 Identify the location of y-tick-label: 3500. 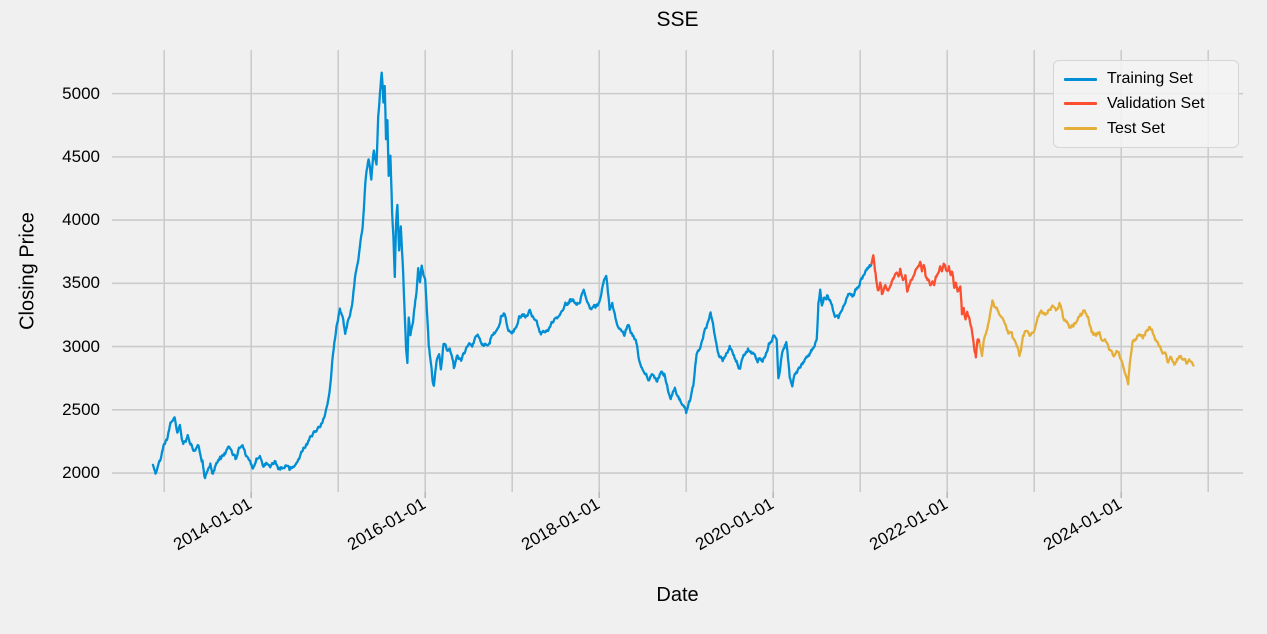
(81, 283).